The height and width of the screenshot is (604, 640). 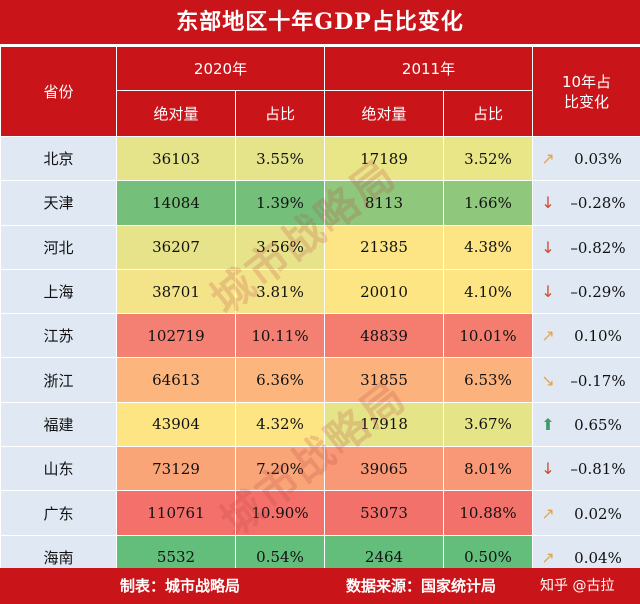 I want to click on table-row: 河北 36207 3.56% 21385 4.38% ↓ –0.82%, so click(x=320, y=247).